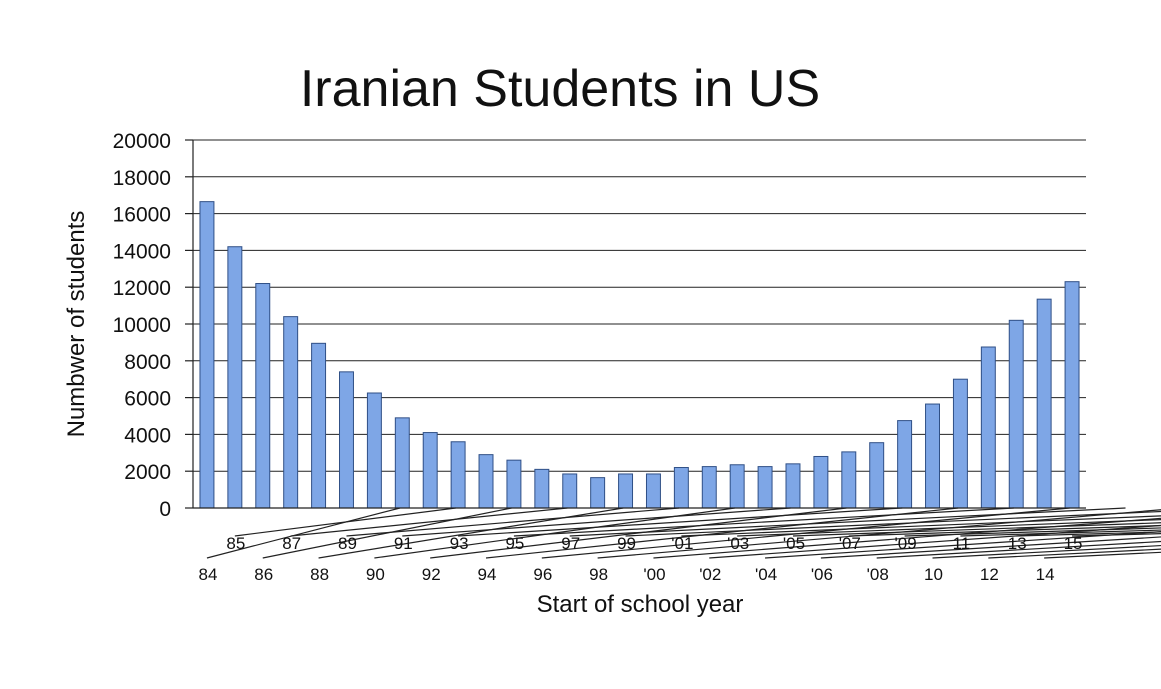  I want to click on x-tick-label: 97, so click(570, 543).